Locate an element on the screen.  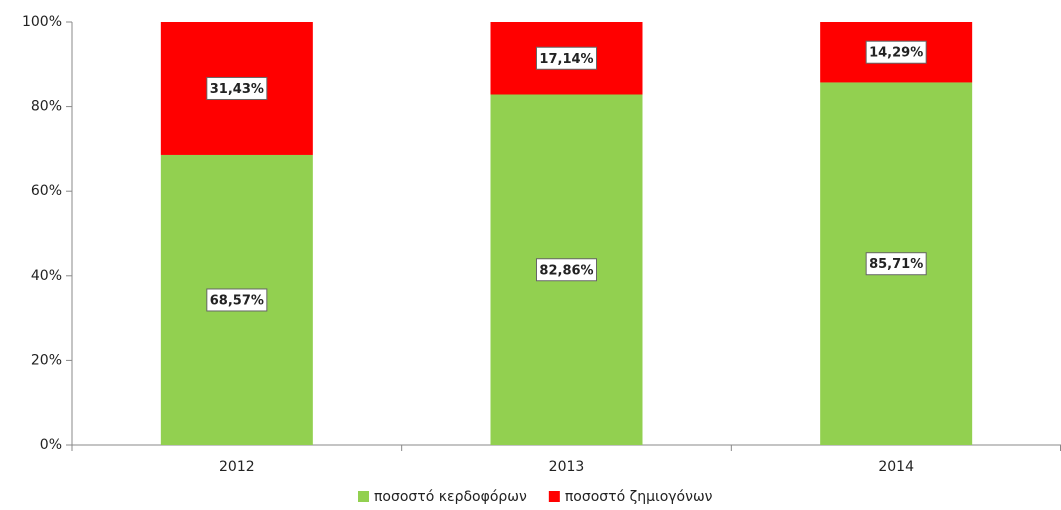
y-tick-label: 20% is located at coordinates (46, 360).